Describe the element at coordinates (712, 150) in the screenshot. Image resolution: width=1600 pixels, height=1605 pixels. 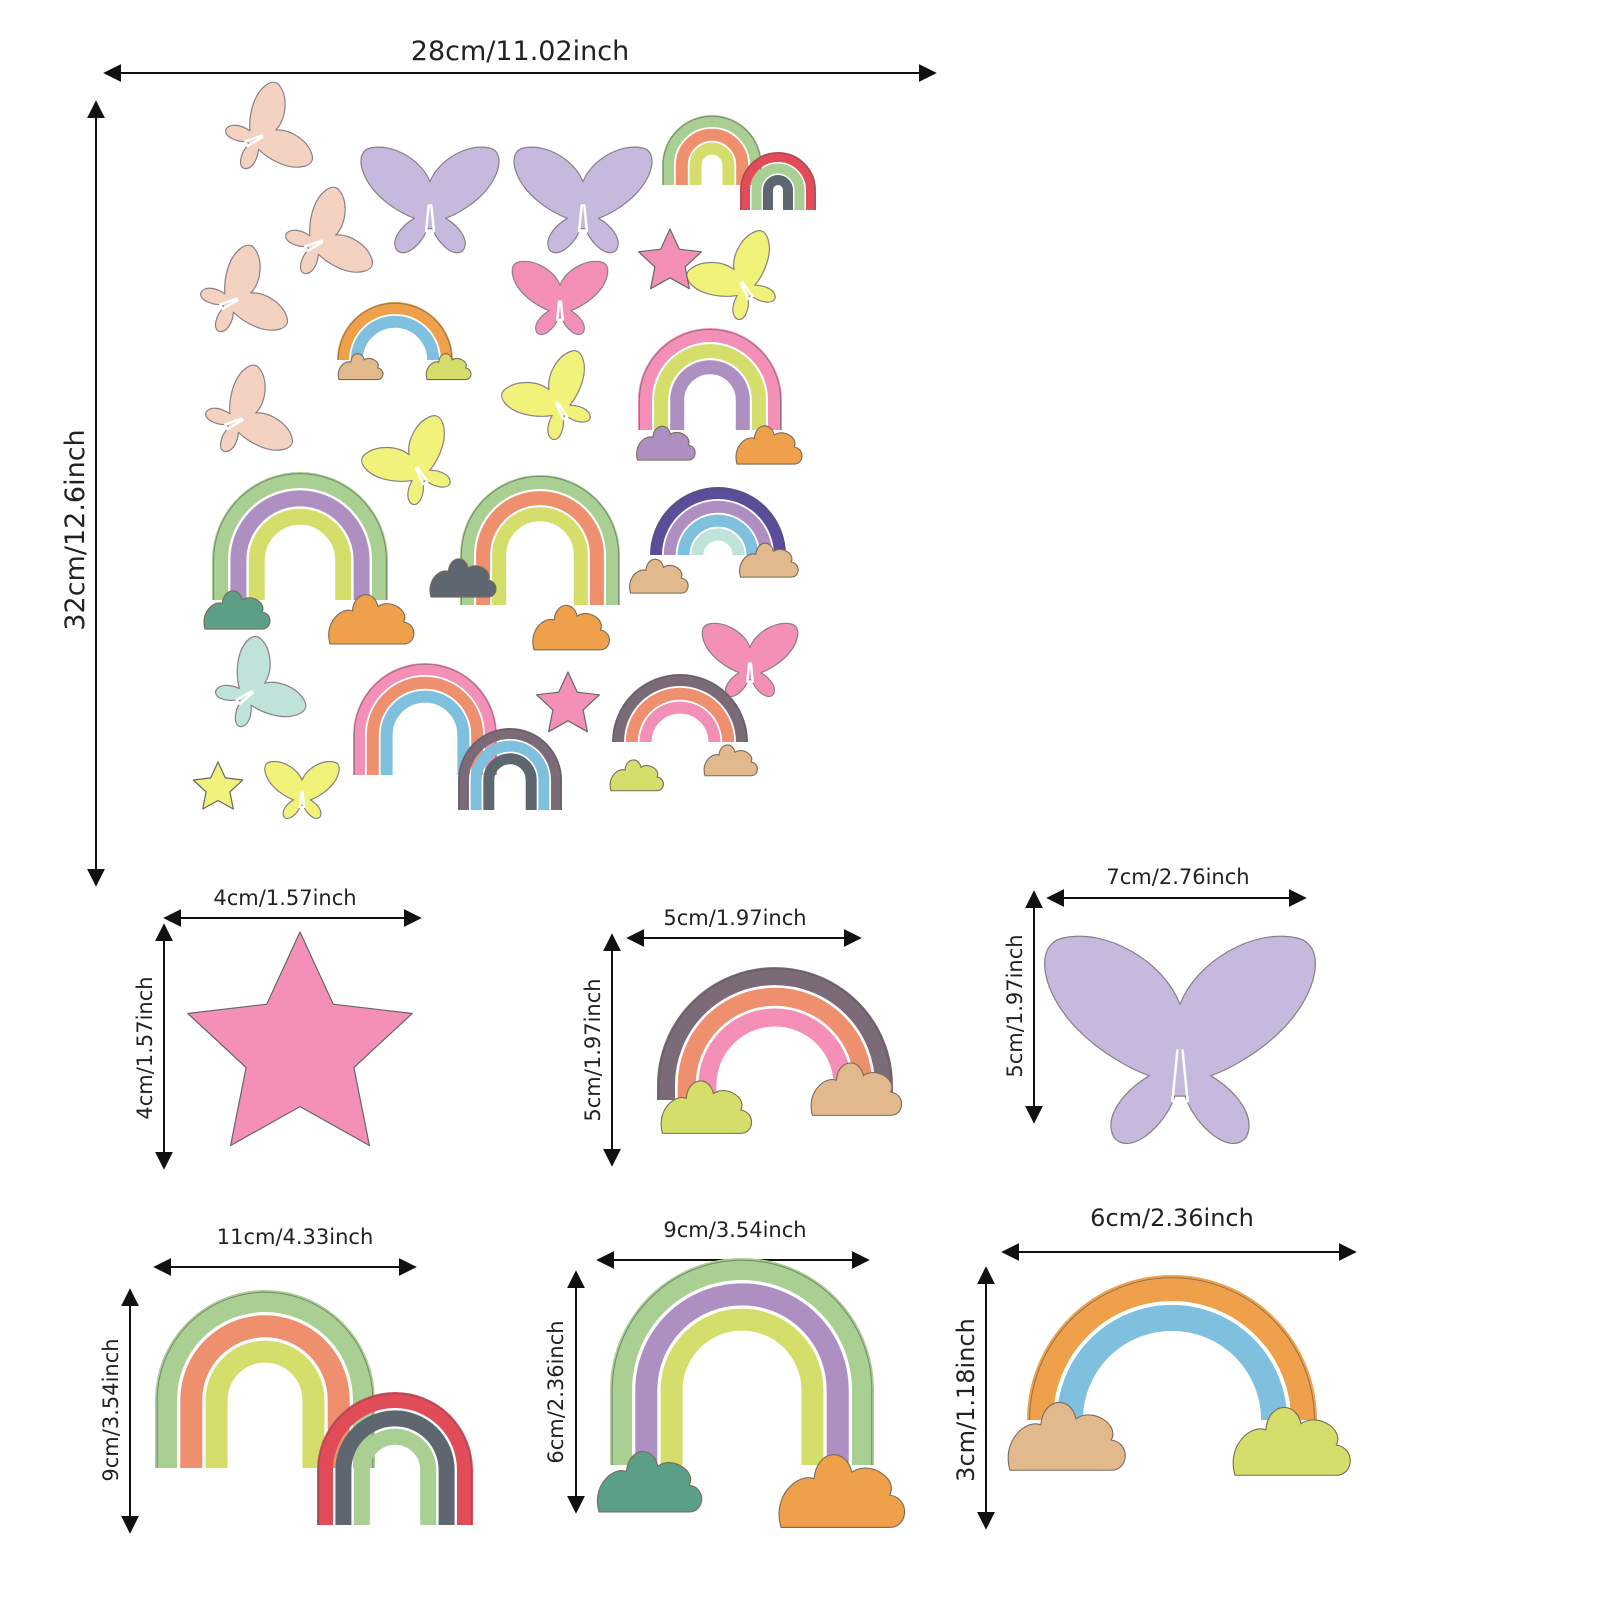
I see `rainbow-top-green` at that location.